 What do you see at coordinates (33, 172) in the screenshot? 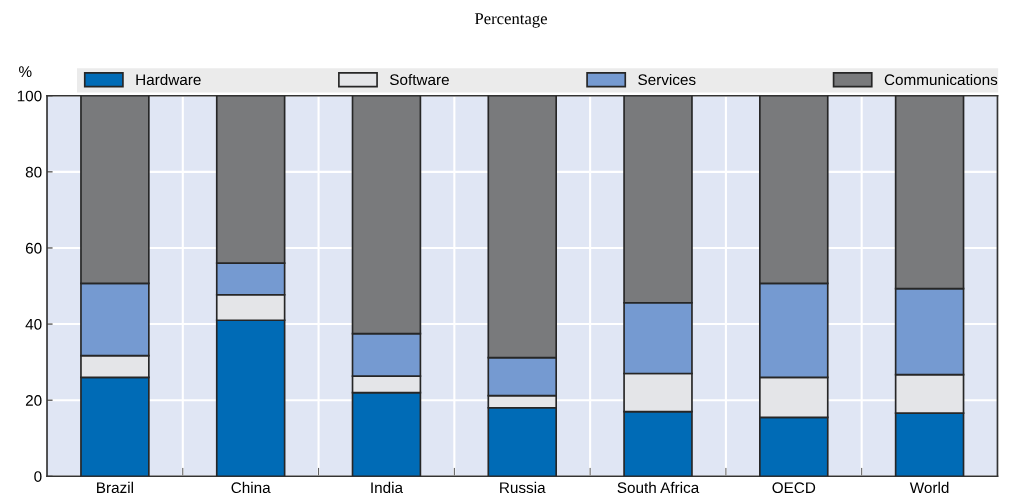
I see `y-tick-label: 80` at bounding box center [33, 172].